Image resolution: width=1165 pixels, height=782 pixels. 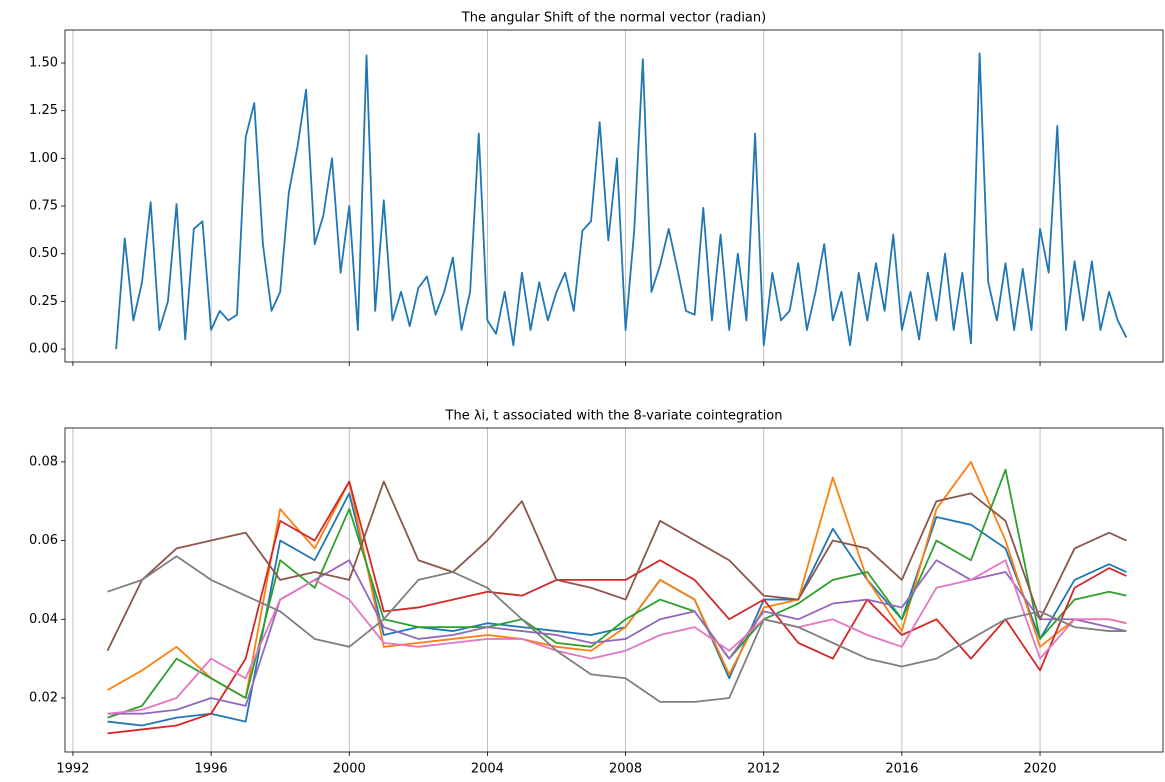 What do you see at coordinates (43, 697) in the screenshot?
I see `y-tick-label: 0.02` at bounding box center [43, 697].